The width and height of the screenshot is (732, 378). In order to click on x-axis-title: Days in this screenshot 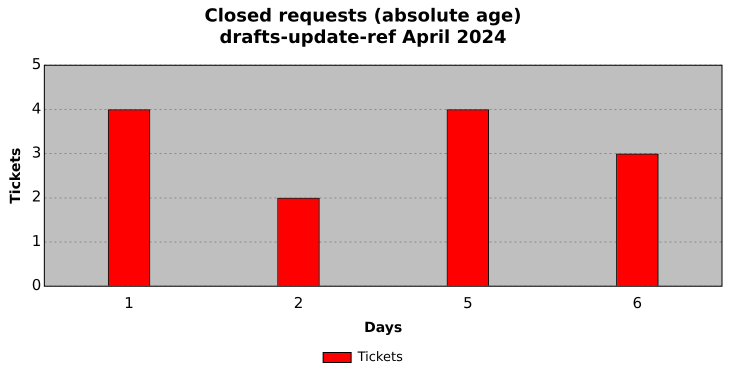, I will do `click(383, 328)`.